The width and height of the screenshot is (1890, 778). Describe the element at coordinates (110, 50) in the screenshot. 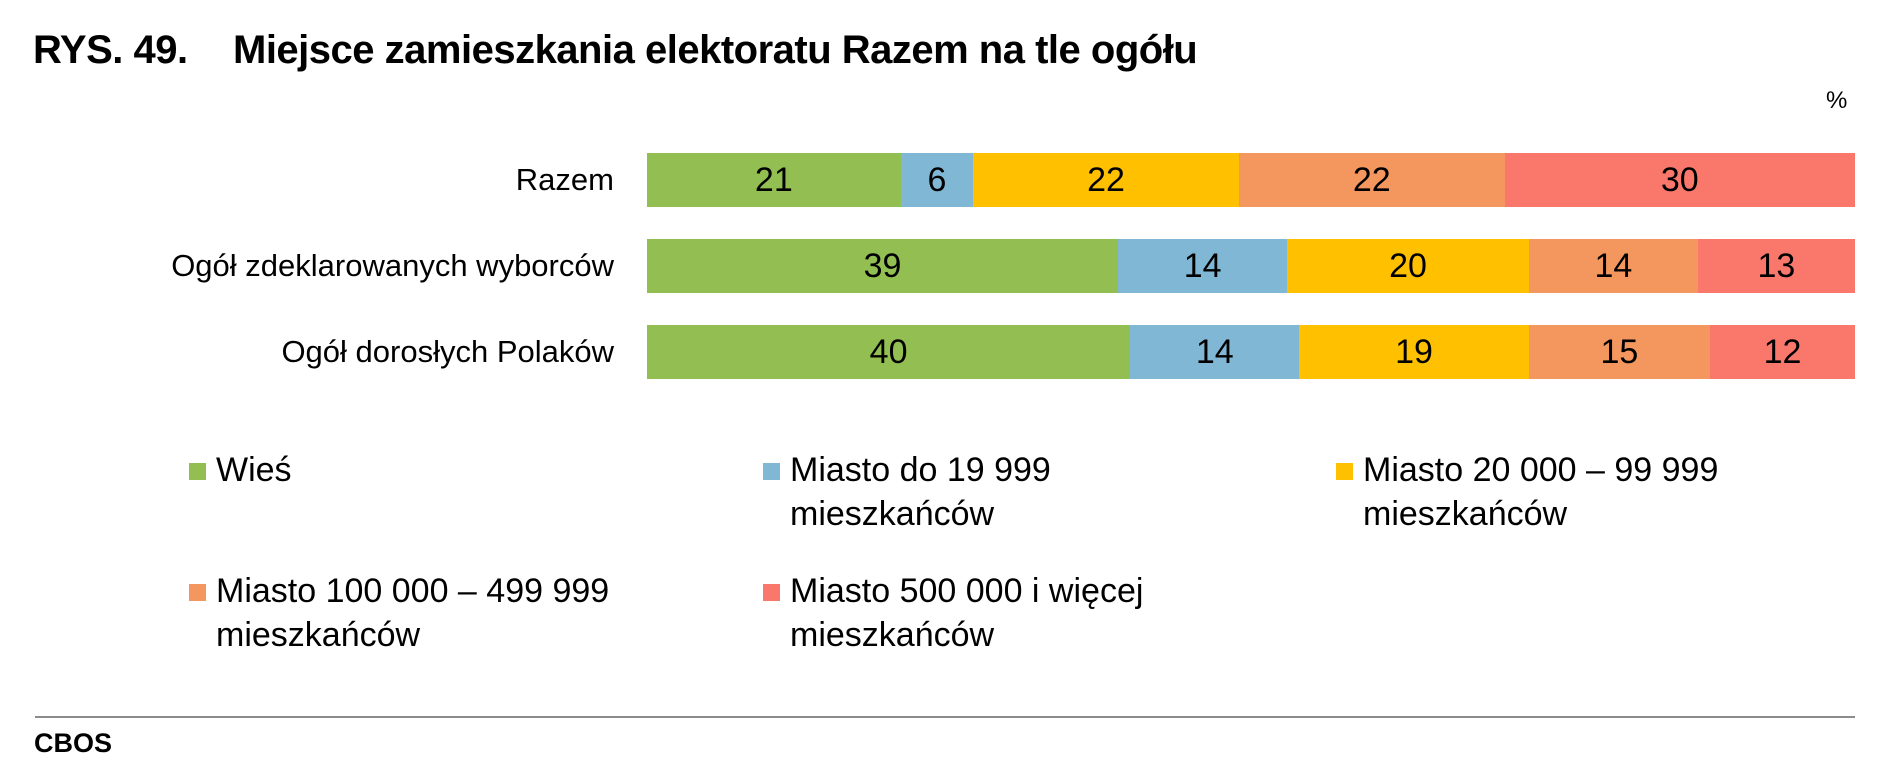

I see `figure-number: RYS. 49.` at that location.